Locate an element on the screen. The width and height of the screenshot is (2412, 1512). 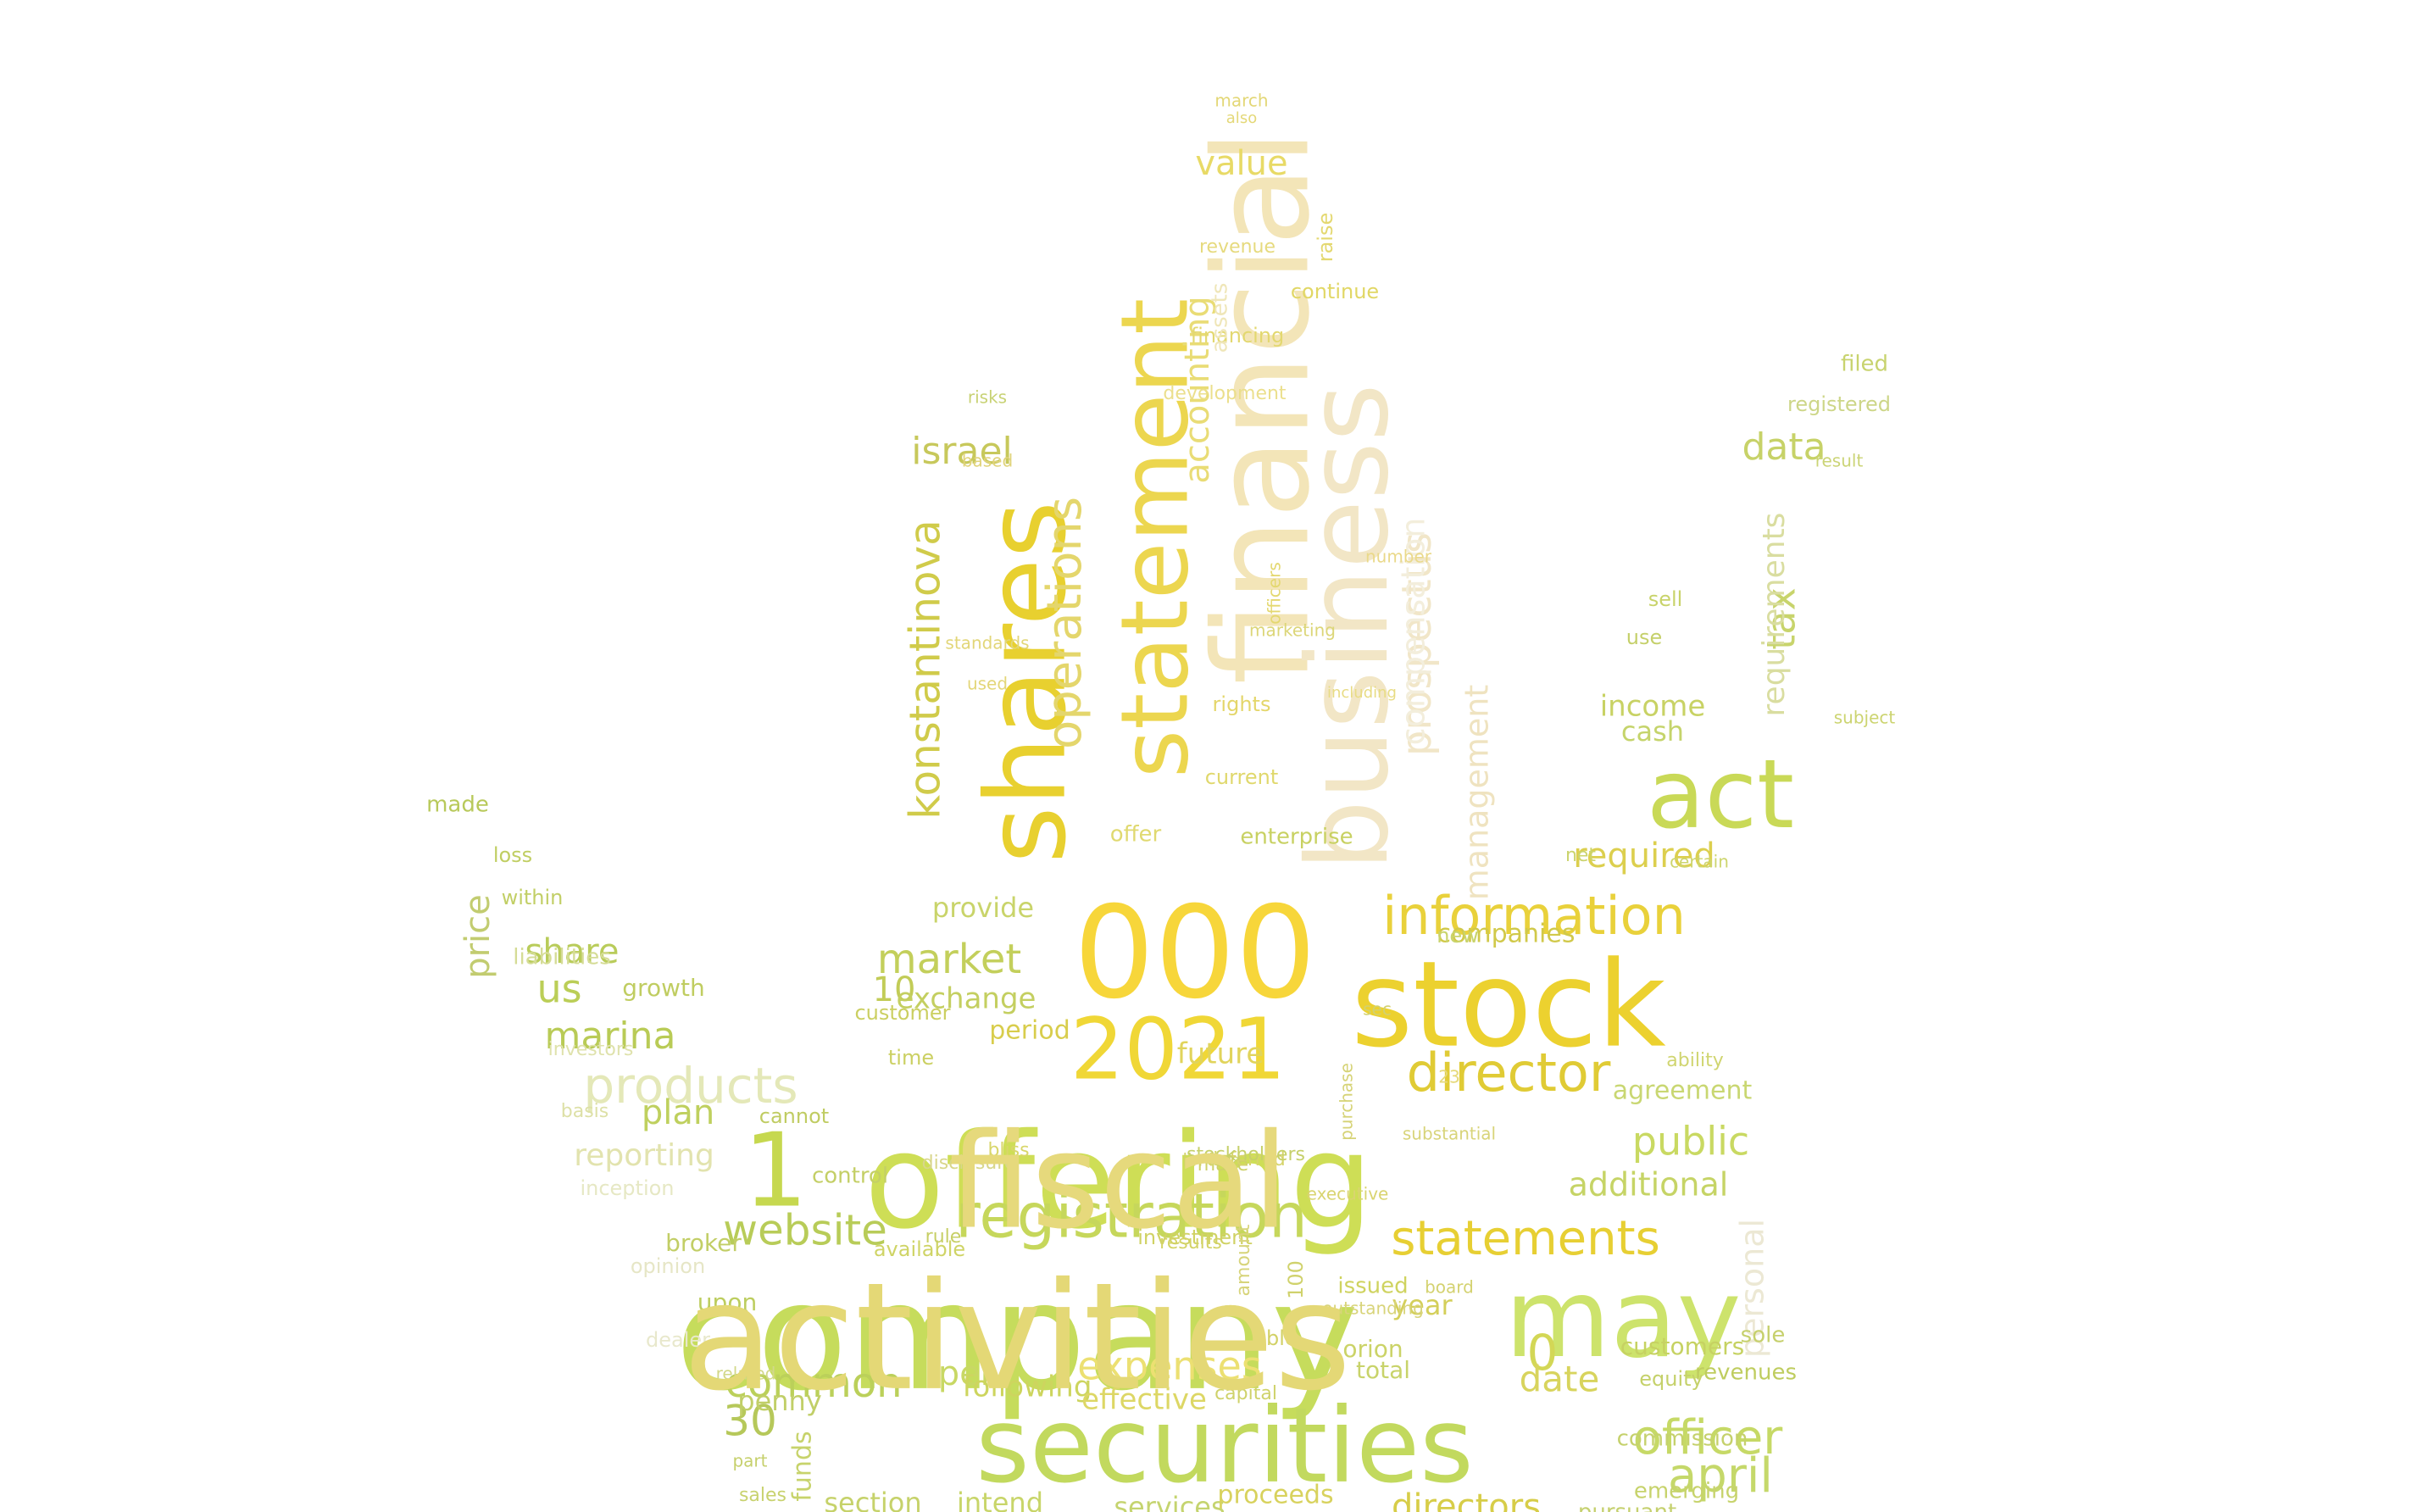
cloud-word: management is located at coordinates (1477, 793).